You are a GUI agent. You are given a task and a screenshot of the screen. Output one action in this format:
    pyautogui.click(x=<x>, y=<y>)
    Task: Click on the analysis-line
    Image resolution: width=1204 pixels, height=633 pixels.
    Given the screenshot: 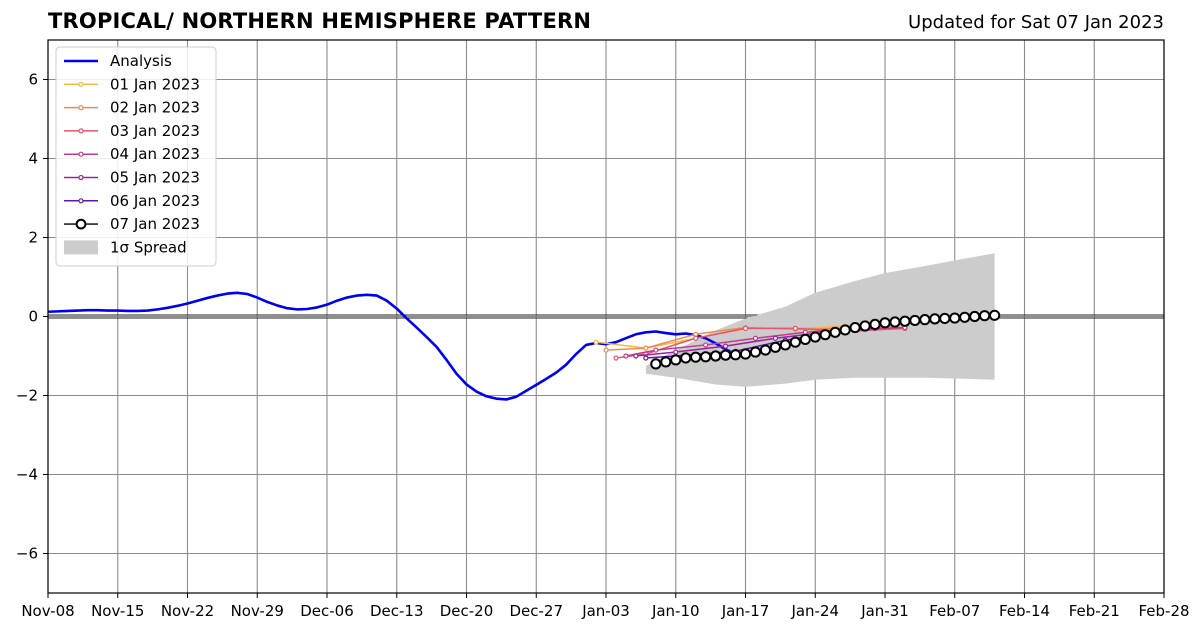 What is the action you would take?
    pyautogui.click(x=396, y=346)
    